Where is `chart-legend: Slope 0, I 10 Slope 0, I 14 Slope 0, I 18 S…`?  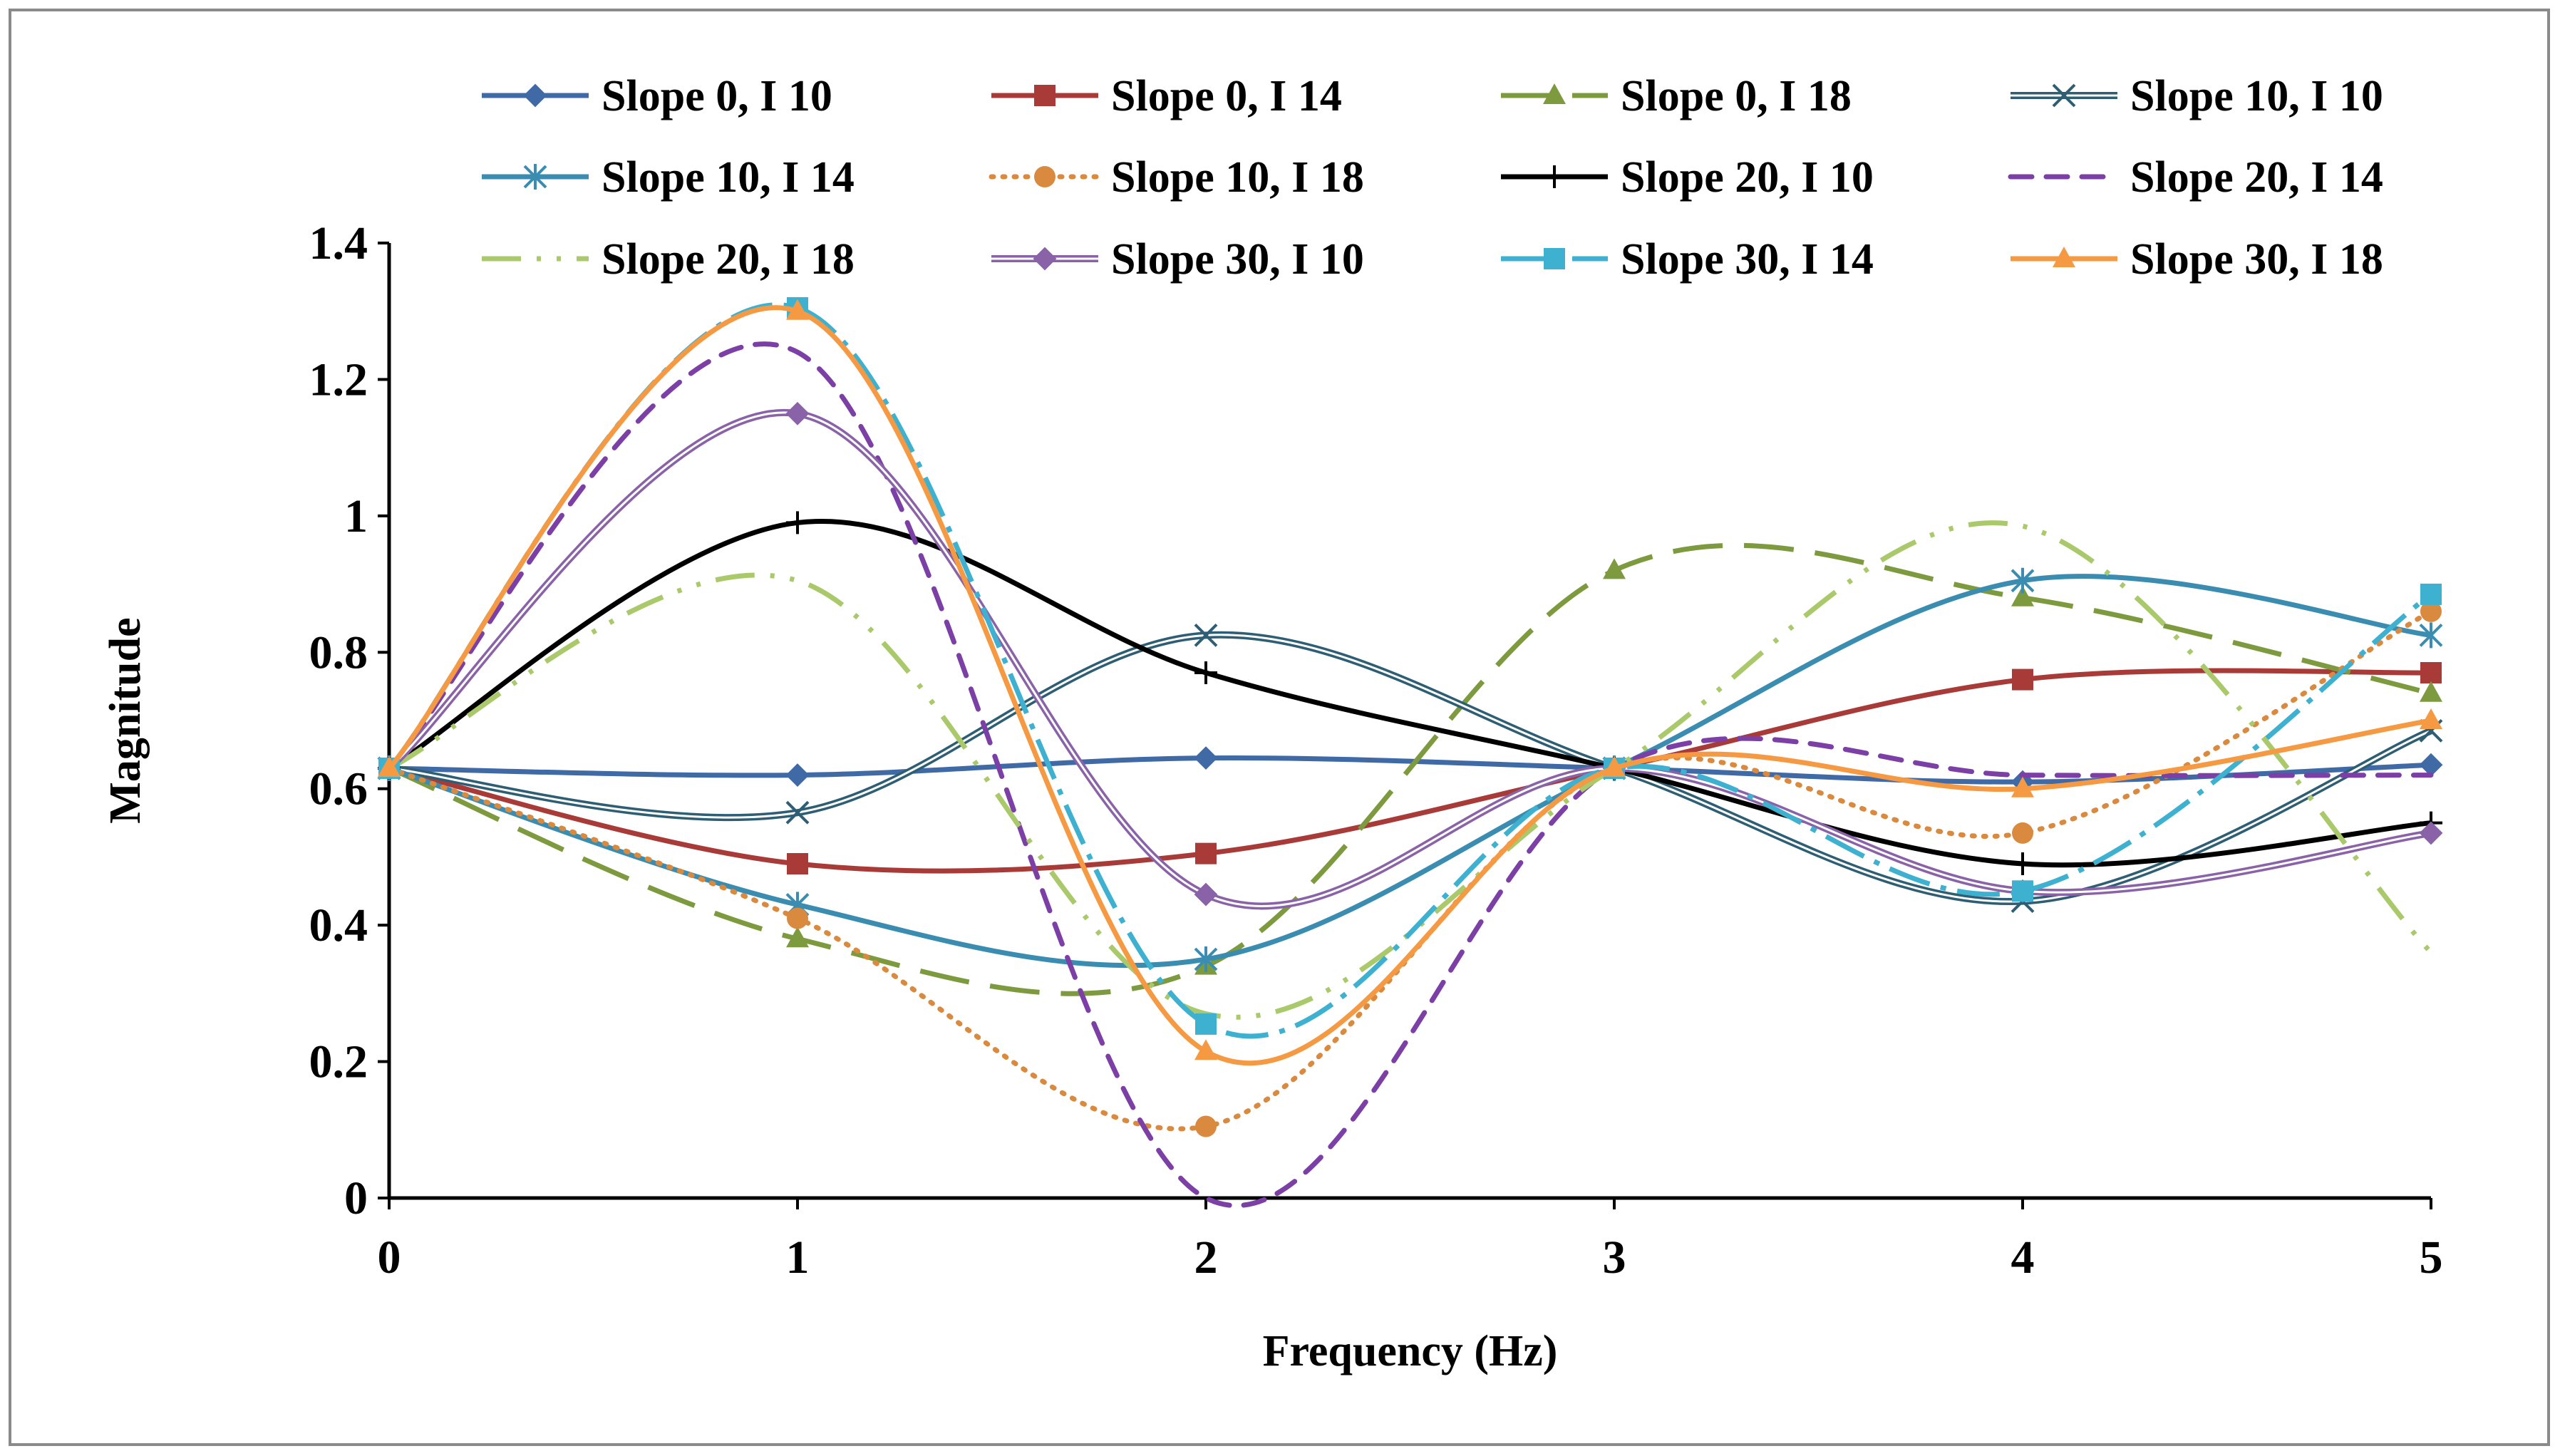 chart-legend: Slope 0, I 10 Slope 0, I 14 Slope 0, I 18 S… is located at coordinates (1432, 178).